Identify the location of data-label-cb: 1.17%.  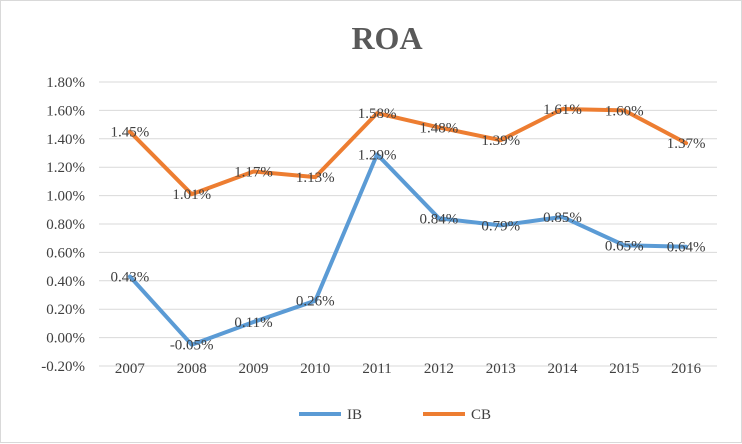
(253, 172).